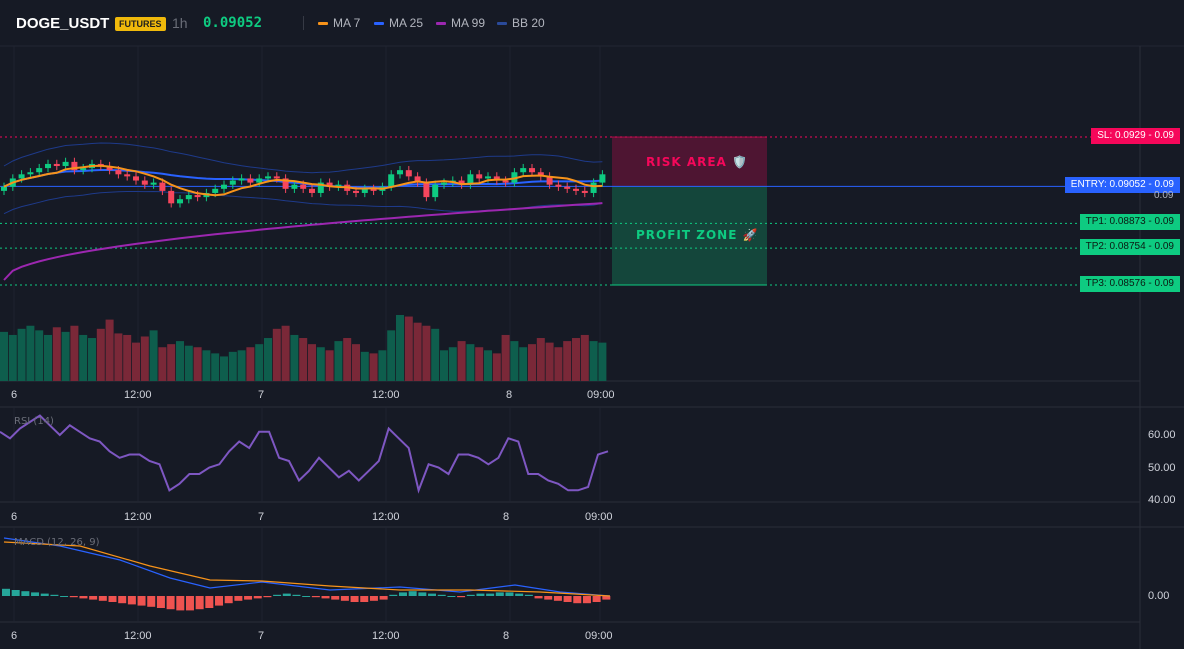  Describe the element at coordinates (339, 23) in the screenshot. I see `legend-ma7: MA 7` at that location.